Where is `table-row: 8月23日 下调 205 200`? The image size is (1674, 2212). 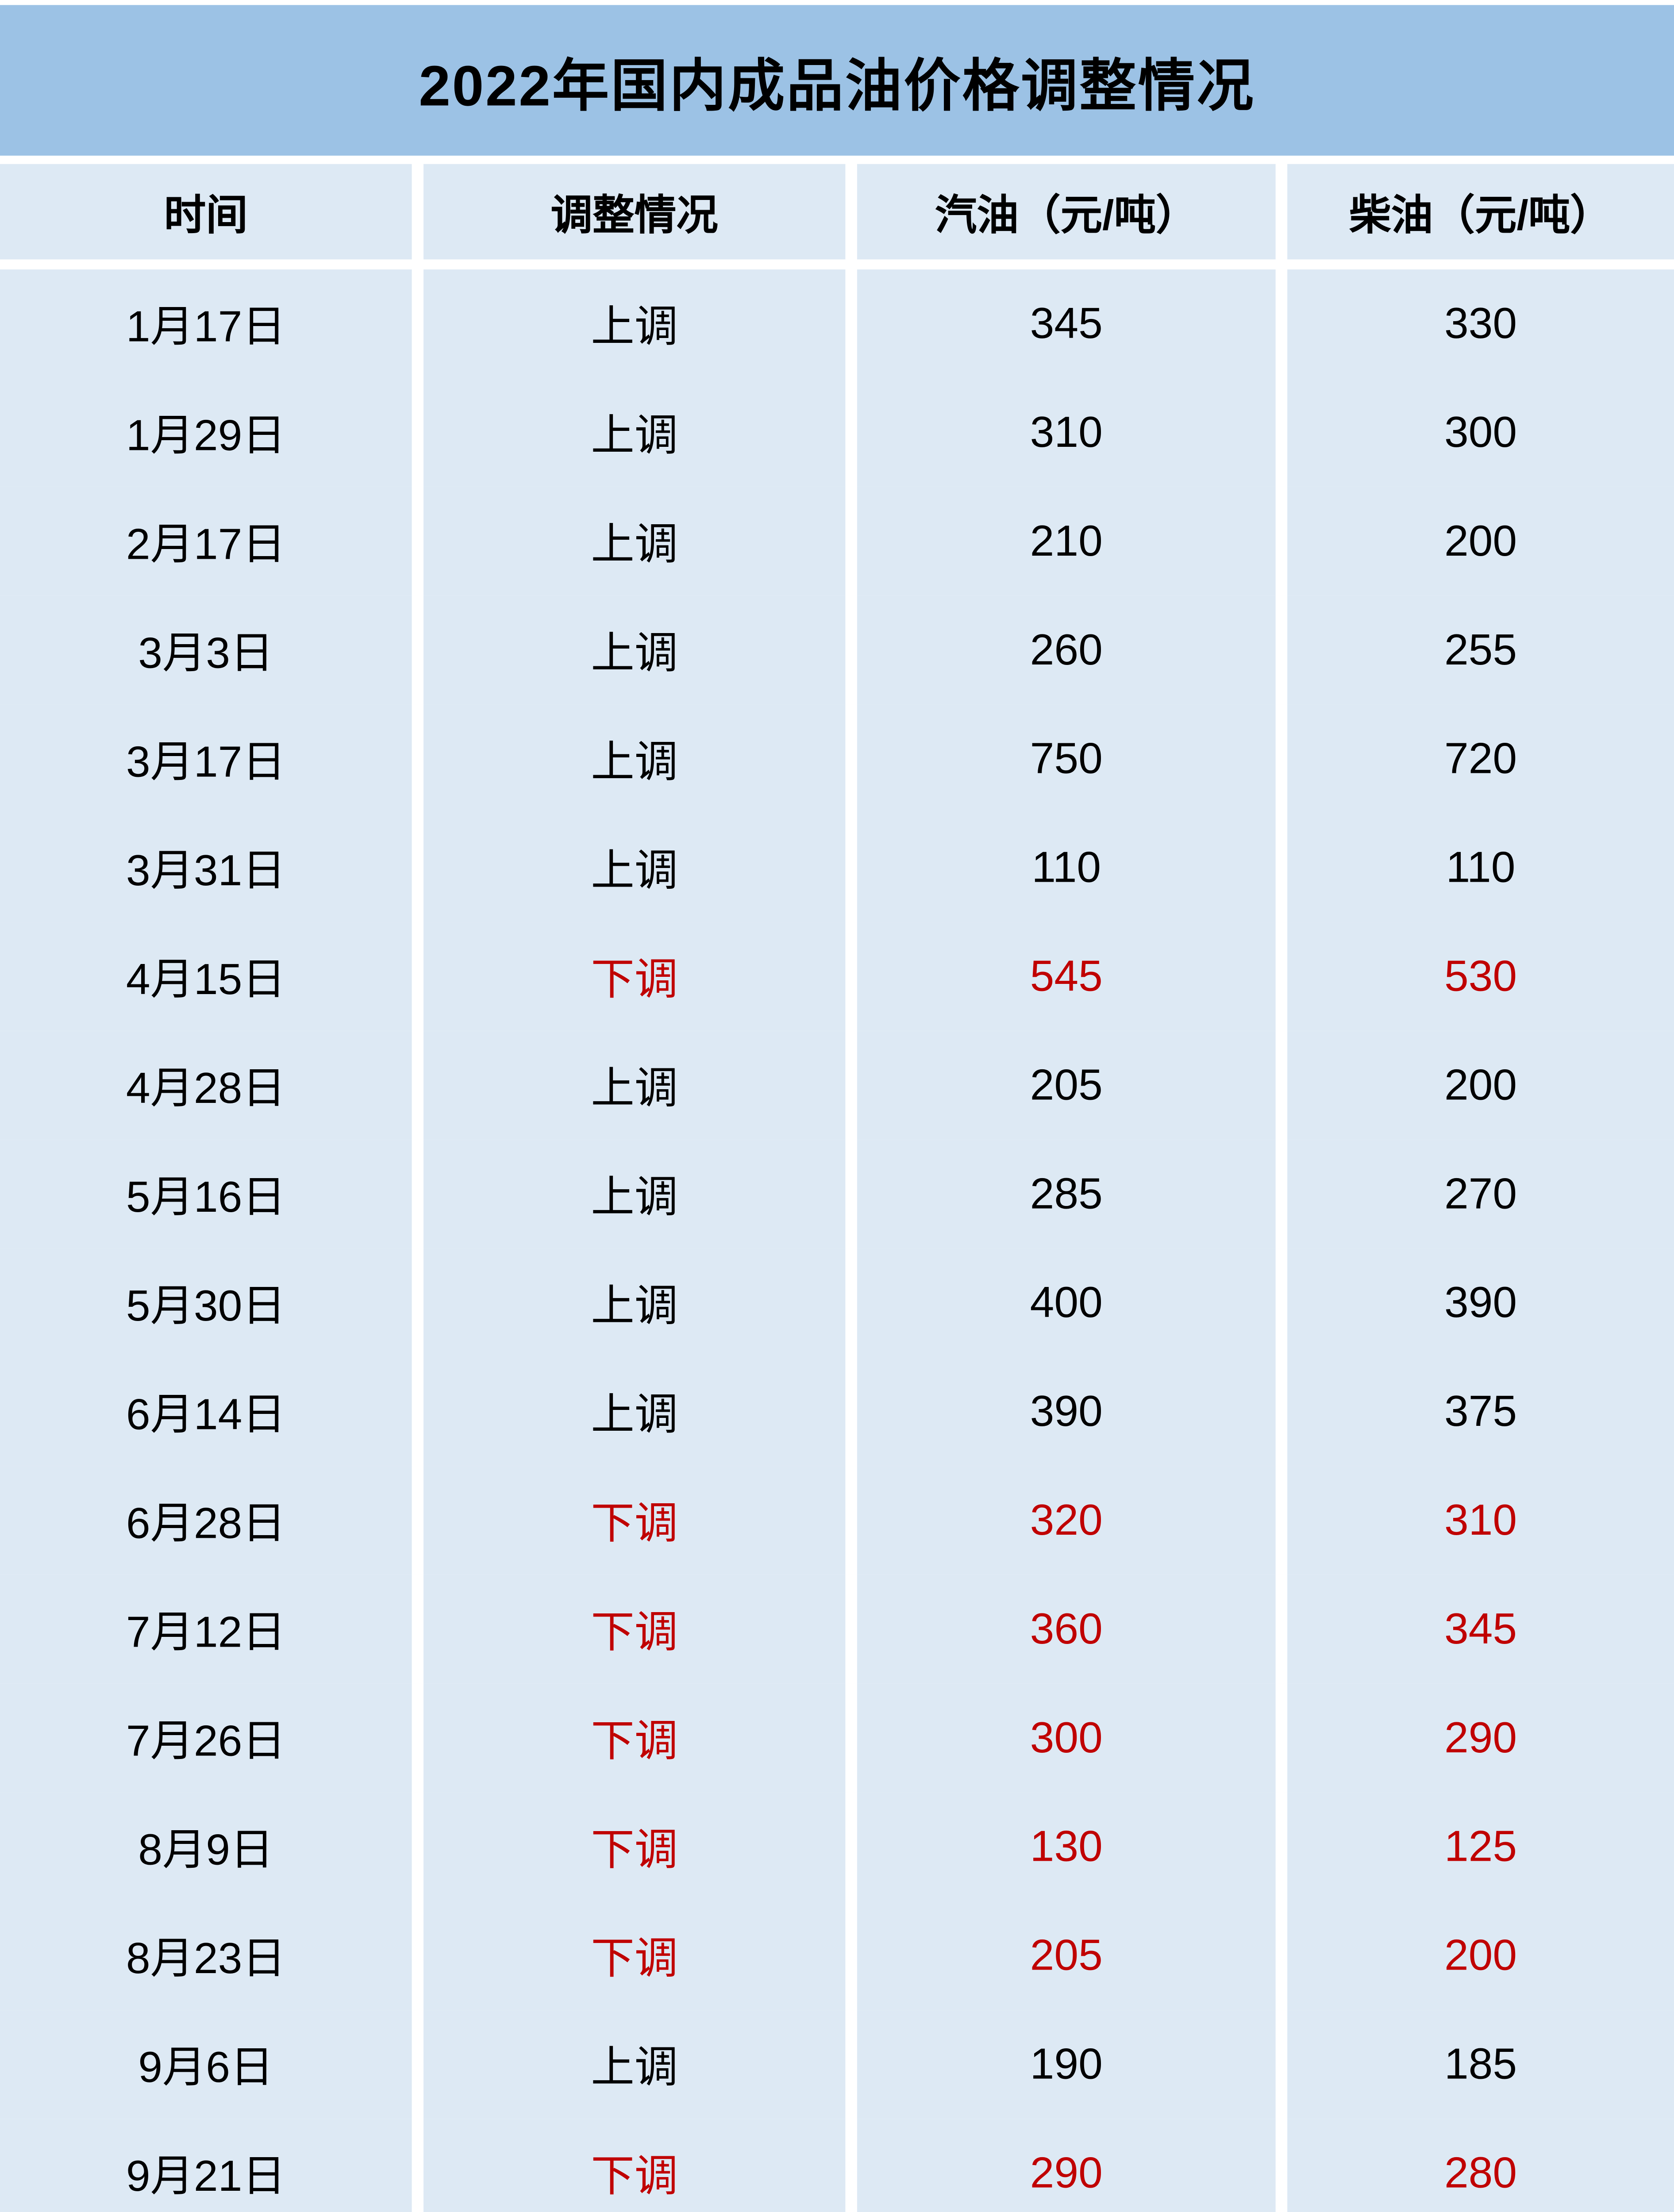 table-row: 8月23日 下调 205 200 is located at coordinates (837, 1956).